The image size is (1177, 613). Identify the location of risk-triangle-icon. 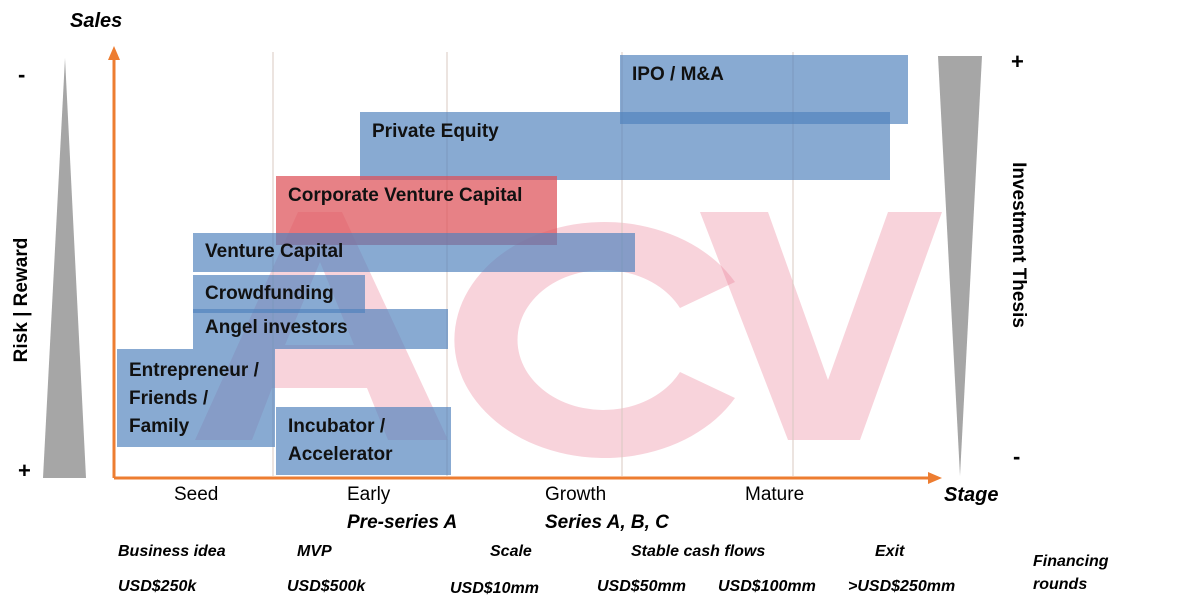
(64, 268).